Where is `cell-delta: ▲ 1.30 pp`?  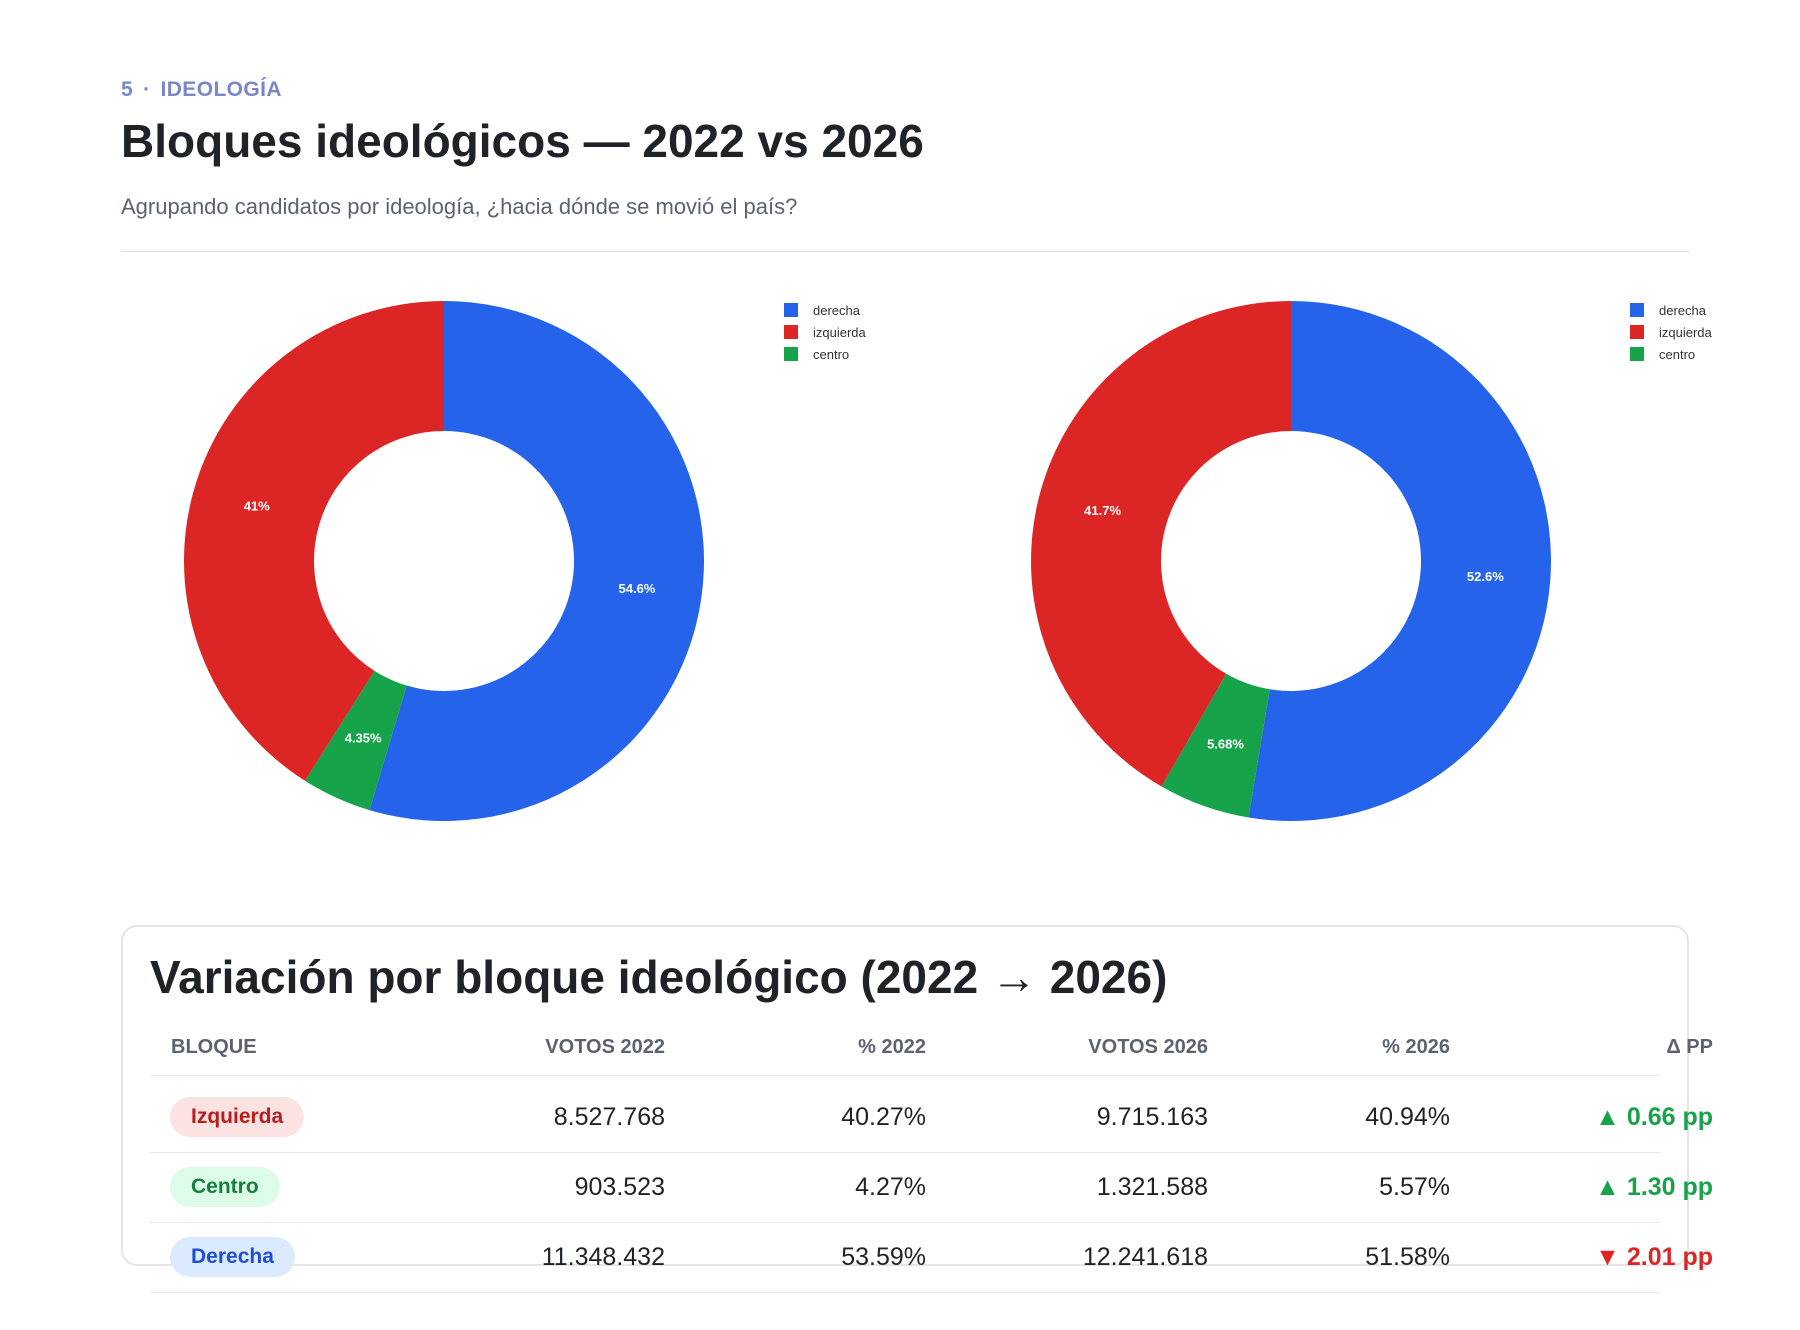 cell-delta: ▲ 1.30 pp is located at coordinates (1654, 1187).